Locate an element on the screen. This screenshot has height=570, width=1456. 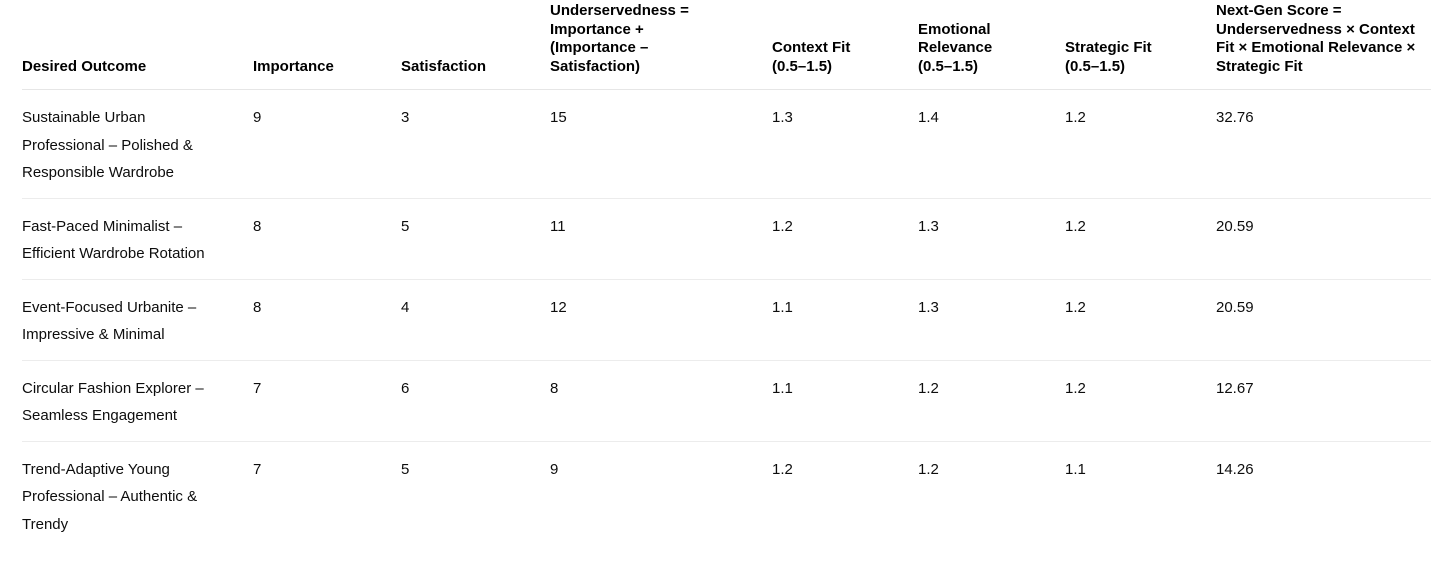
cell-next-gen-score: 32.76 is located at coordinates (1235, 117).